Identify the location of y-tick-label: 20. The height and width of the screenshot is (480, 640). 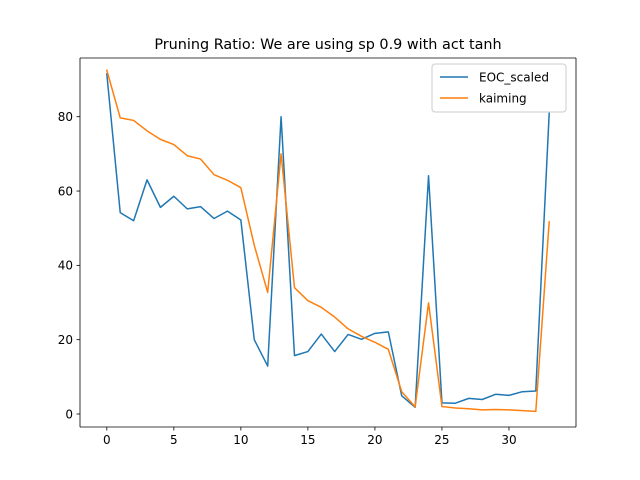
(65, 340).